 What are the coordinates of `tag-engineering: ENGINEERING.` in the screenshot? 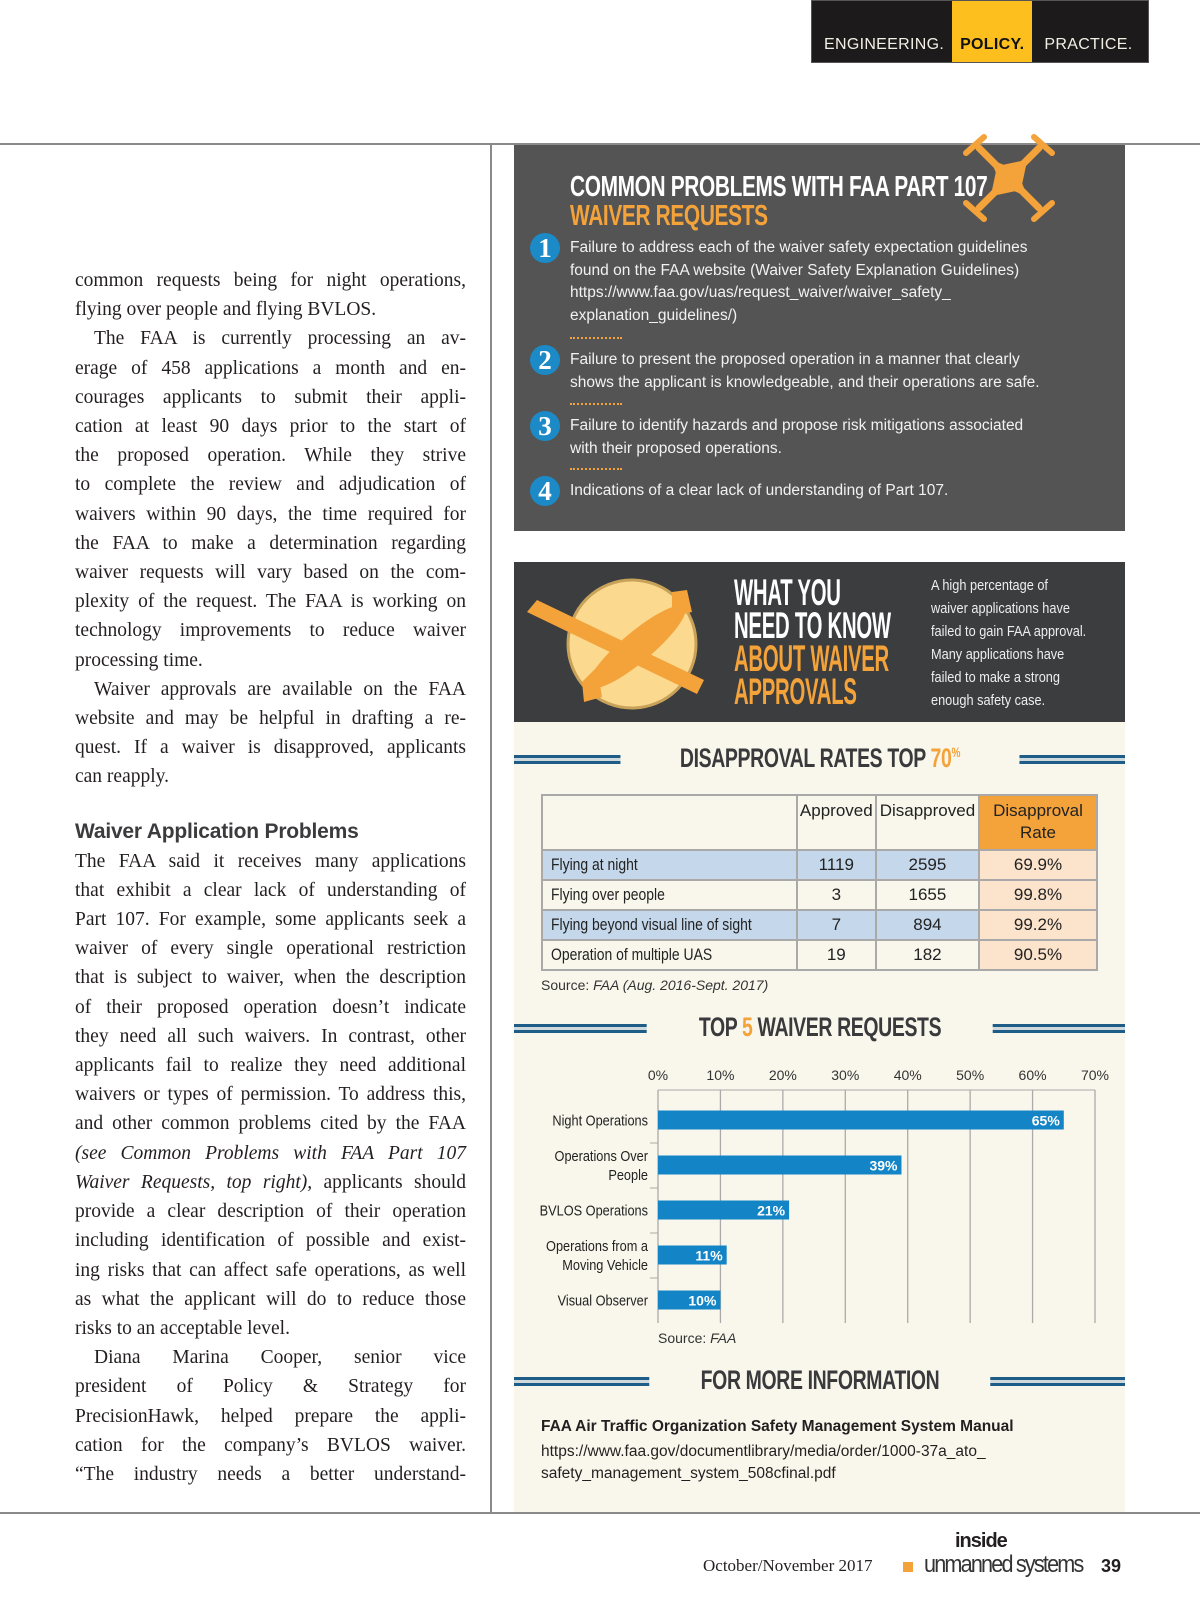 It's located at (884, 44).